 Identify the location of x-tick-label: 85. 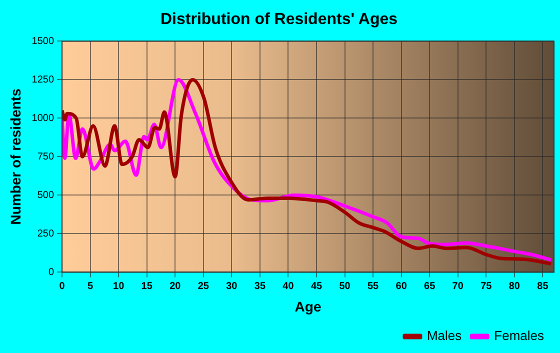
(543, 286).